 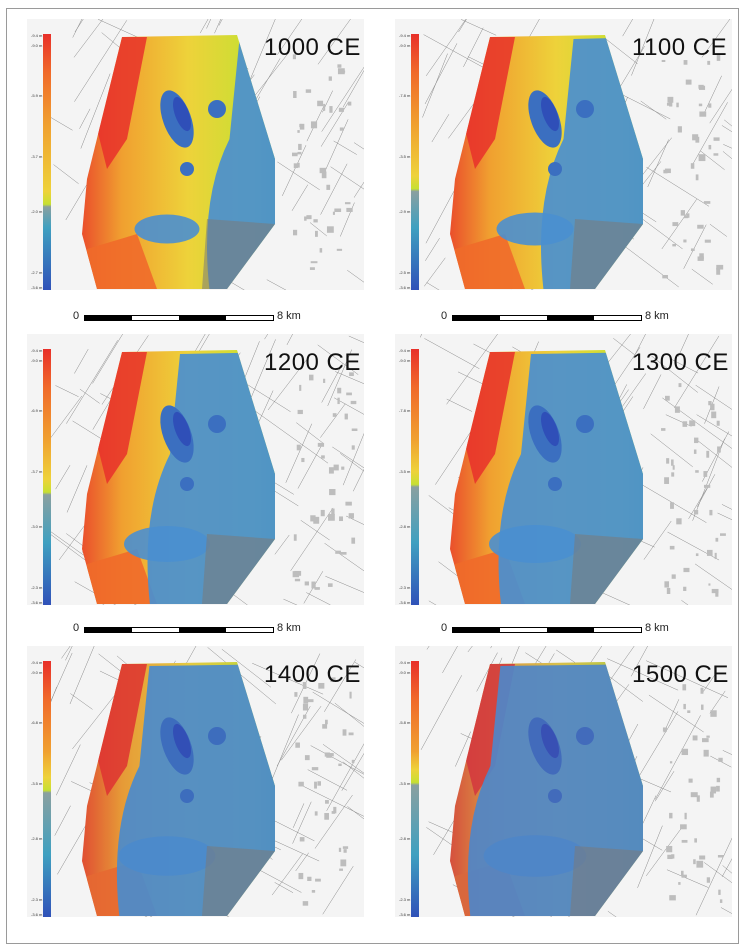 What do you see at coordinates (405, 723) in the screenshot?
I see `legend-tick-label: -5.8 m` at bounding box center [405, 723].